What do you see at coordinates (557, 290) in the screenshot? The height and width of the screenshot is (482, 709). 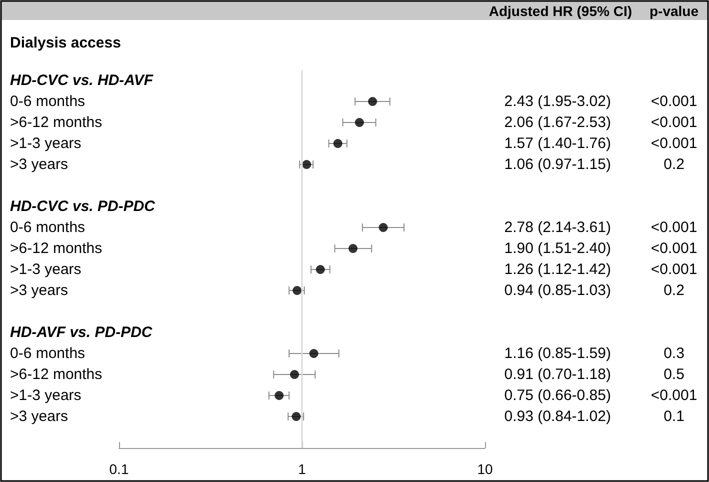 I see `data-label: 0.94 (0.85-1.03)` at bounding box center [557, 290].